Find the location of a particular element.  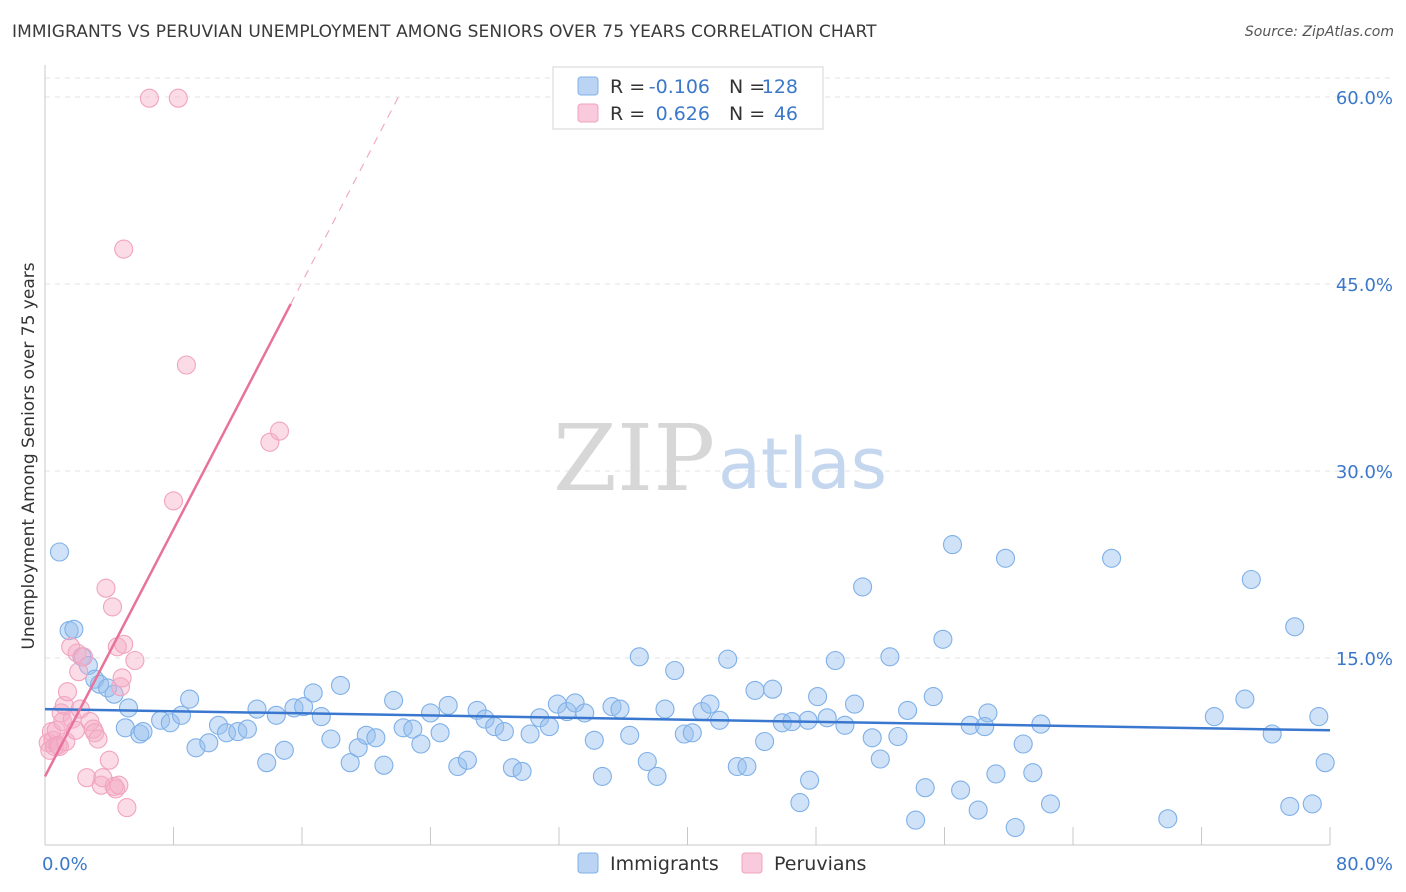

y-axis-label: Unemployment Among Seniors over 75 years is located at coordinates (29, 455).